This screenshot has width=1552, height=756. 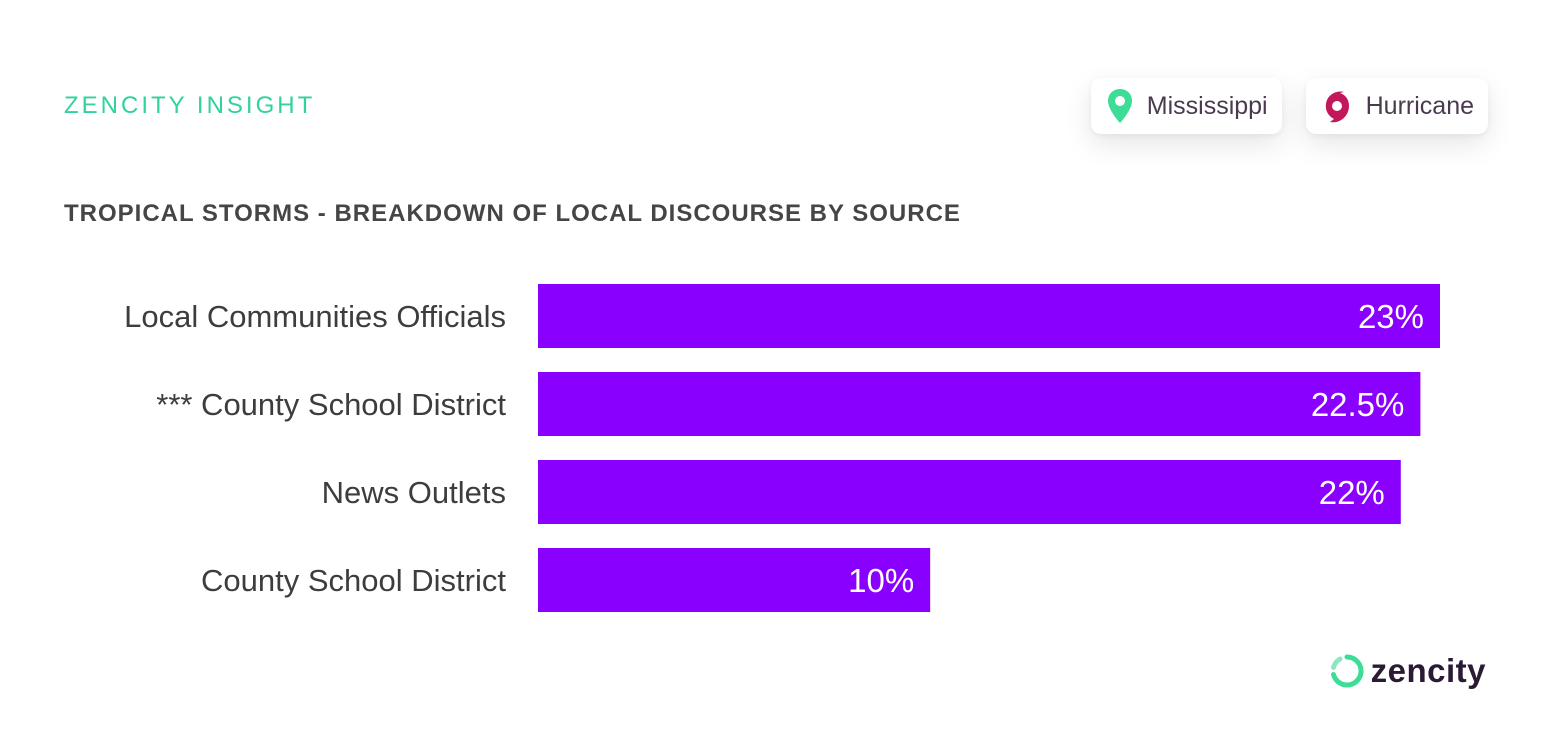 I want to click on brand-logo: zencity, so click(x=1407, y=671).